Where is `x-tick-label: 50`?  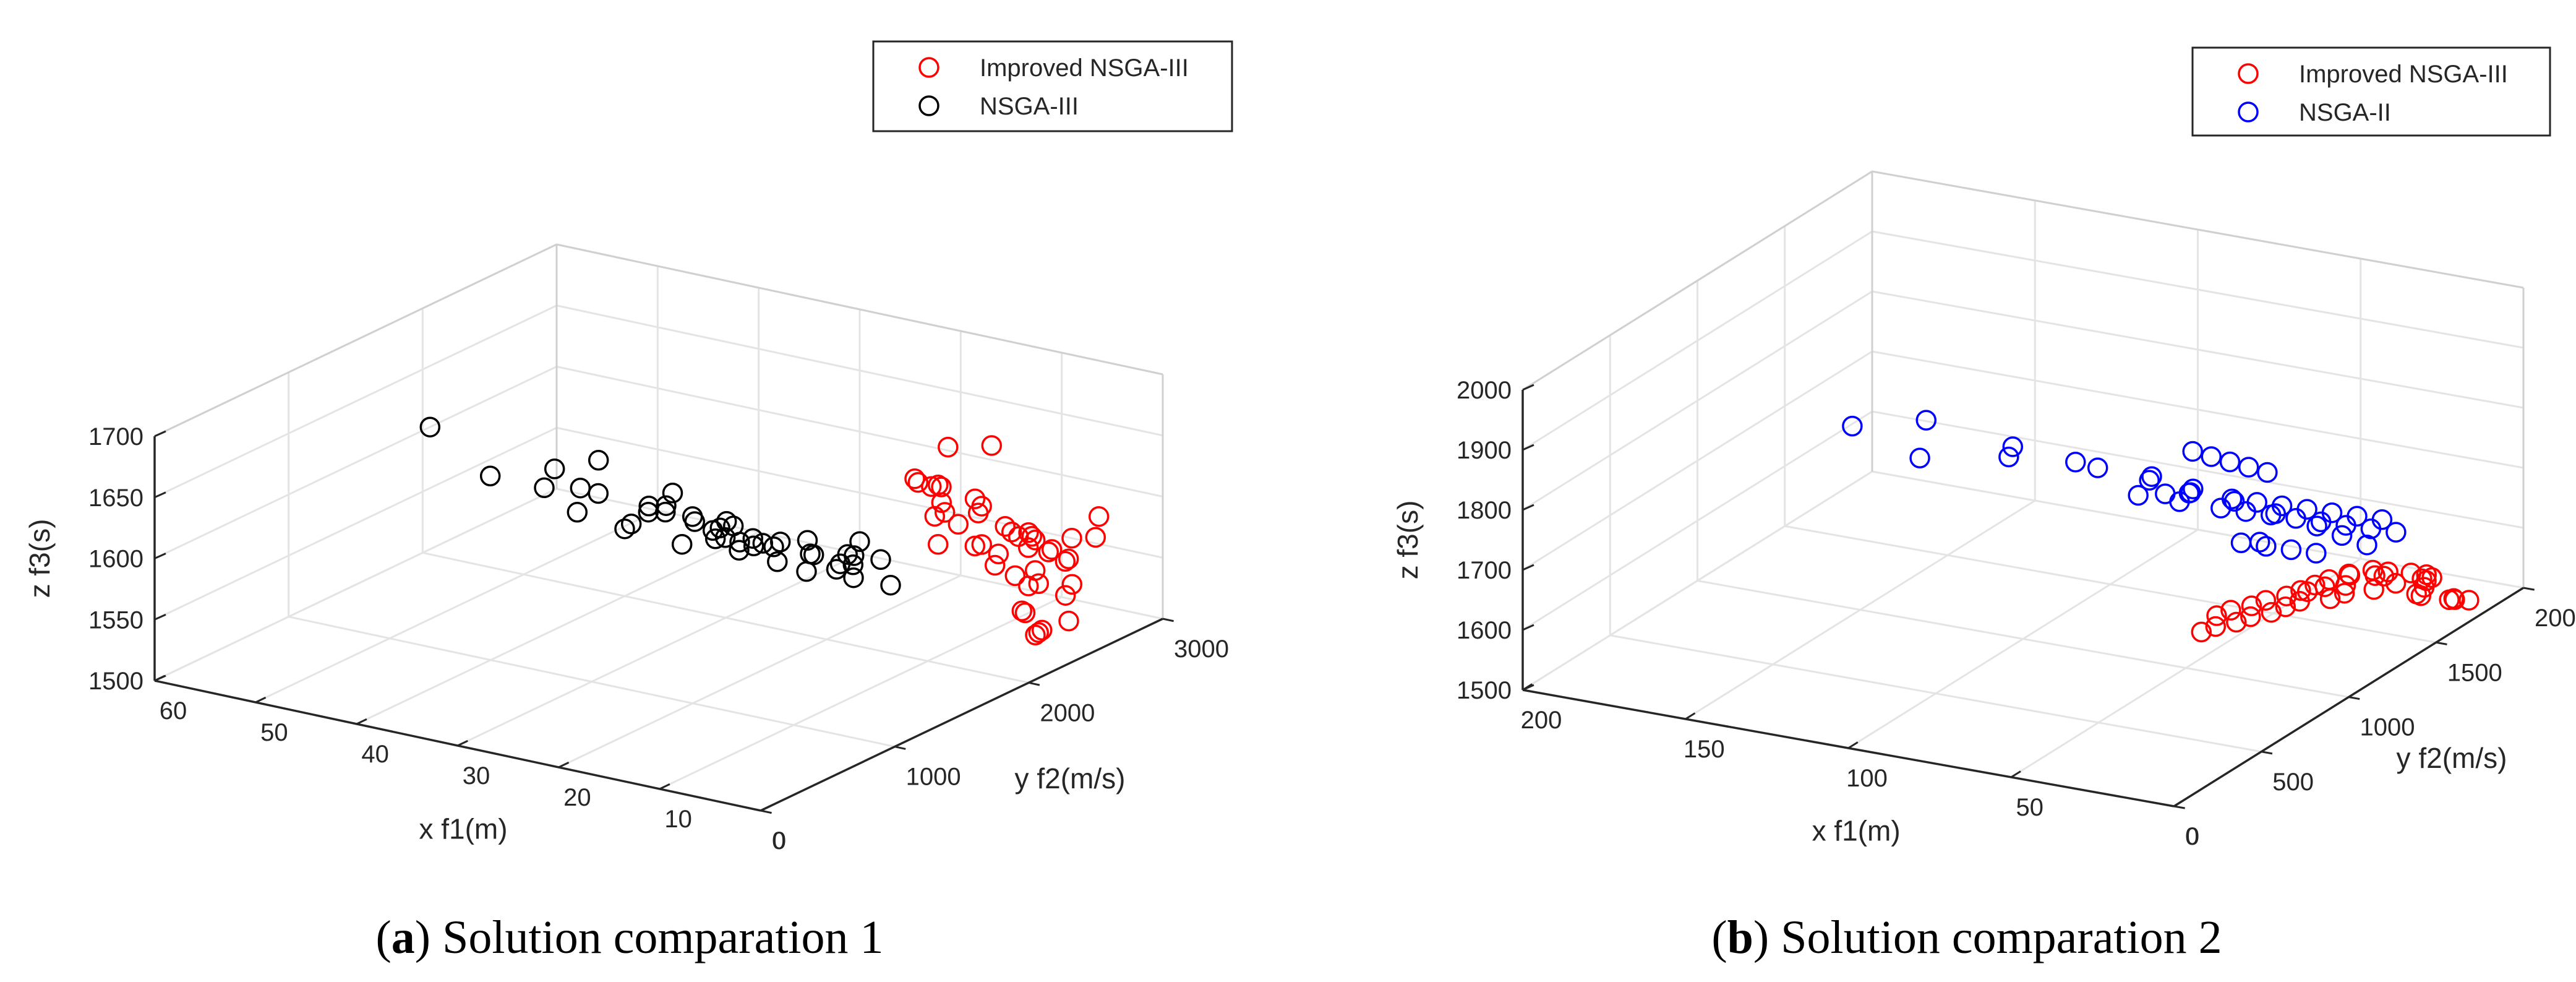
x-tick-label: 50 is located at coordinates (274, 732).